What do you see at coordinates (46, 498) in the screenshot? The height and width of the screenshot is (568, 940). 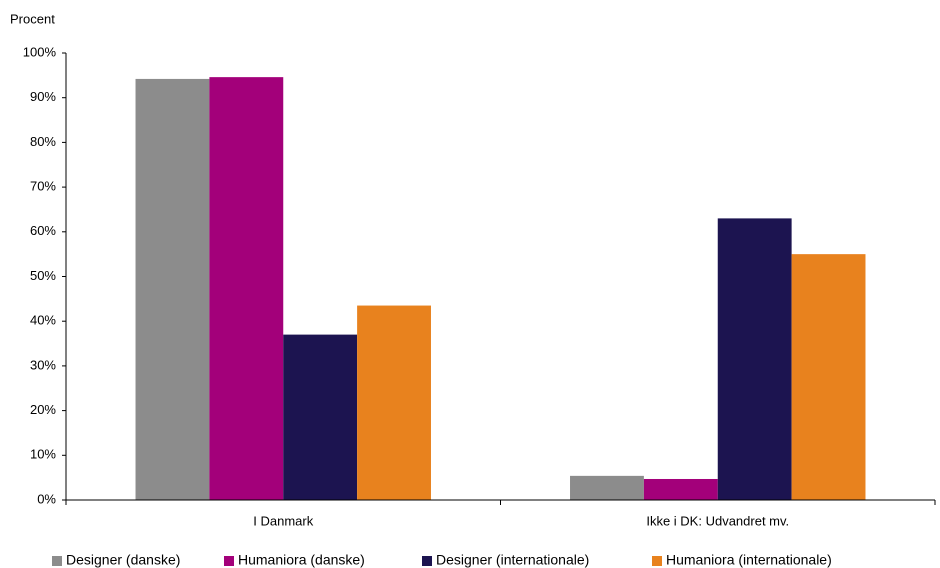 I see `y-tick-label: 0%` at bounding box center [46, 498].